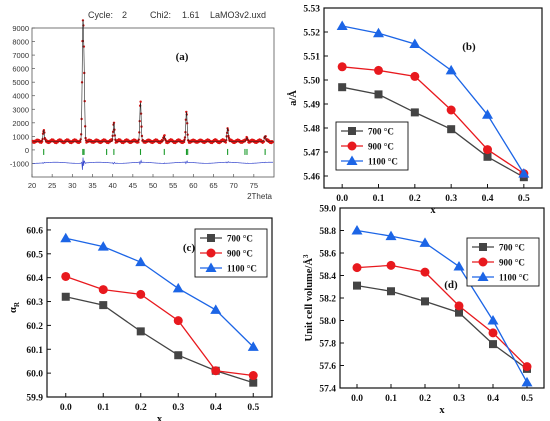 The width and height of the screenshot is (550, 421). I want to click on header-chi2-value: 1.61, so click(191, 15).